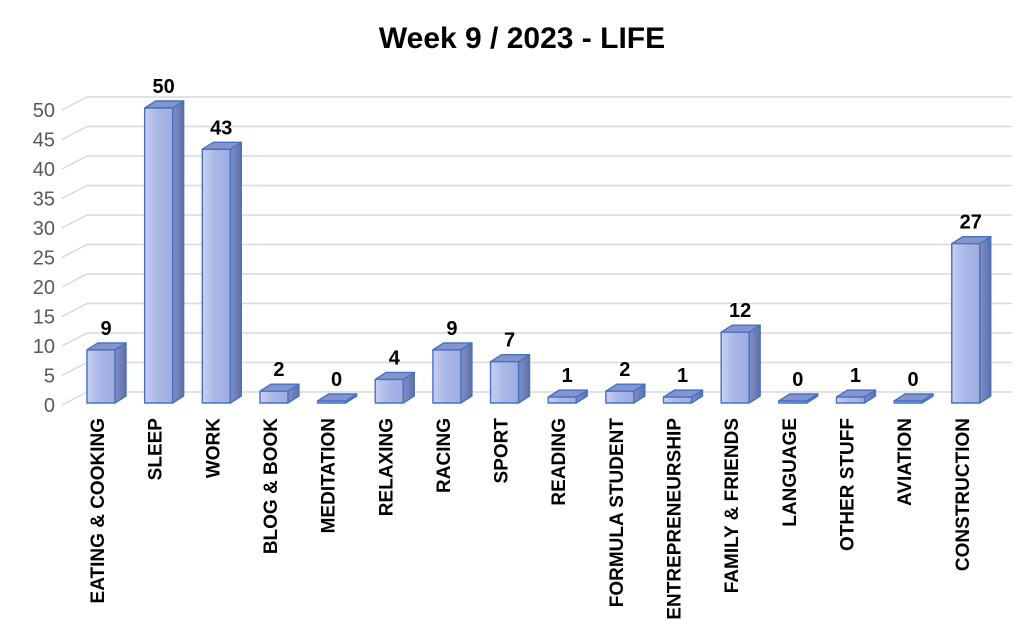 The height and width of the screenshot is (639, 1023). Describe the element at coordinates (278, 370) in the screenshot. I see `value-label-blog-book: 2` at that location.